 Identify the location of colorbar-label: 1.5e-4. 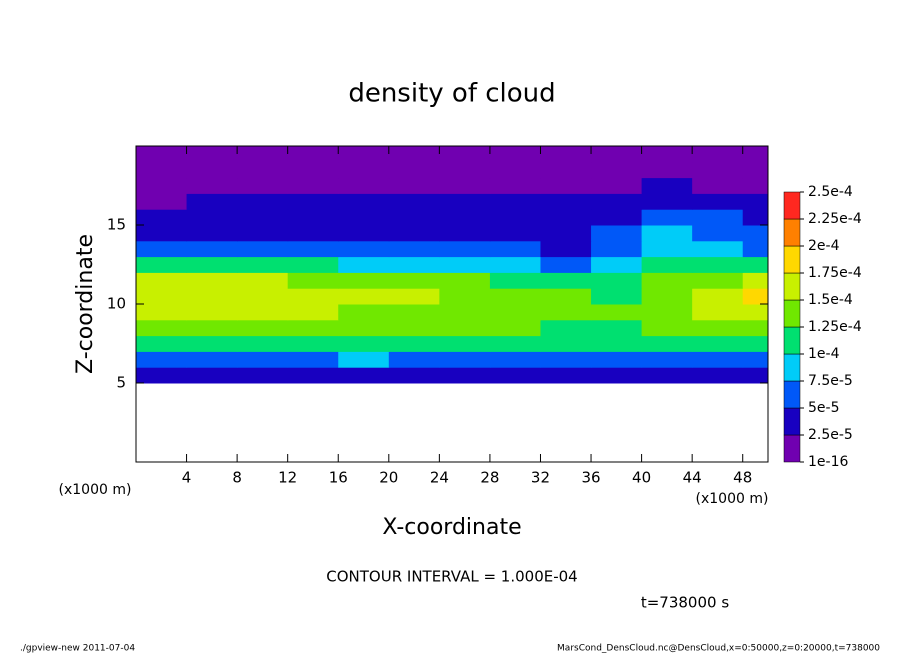
(830, 300).